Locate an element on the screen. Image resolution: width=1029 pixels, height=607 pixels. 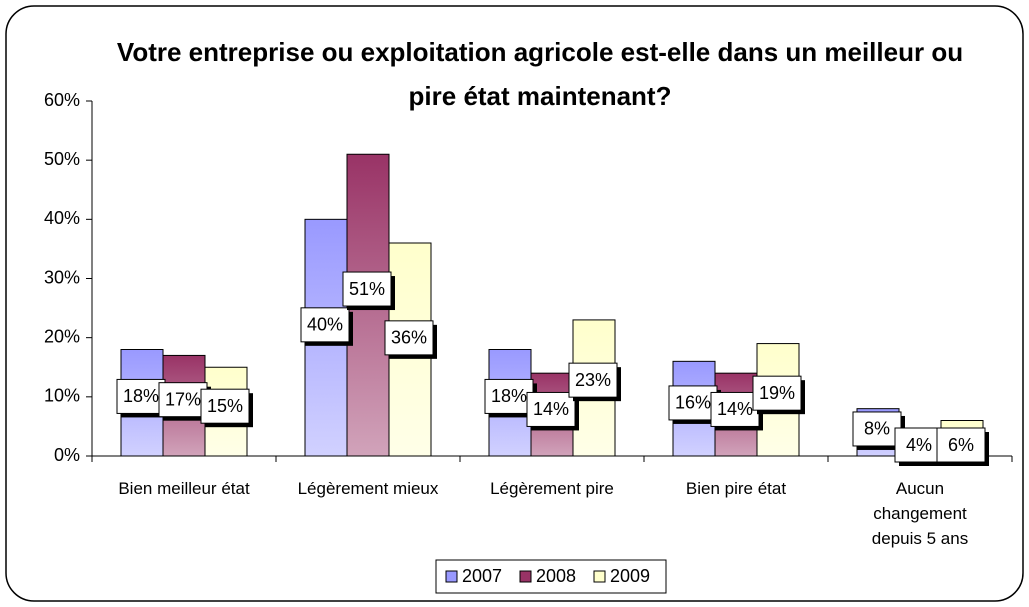
data-label: 17% is located at coordinates (183, 399).